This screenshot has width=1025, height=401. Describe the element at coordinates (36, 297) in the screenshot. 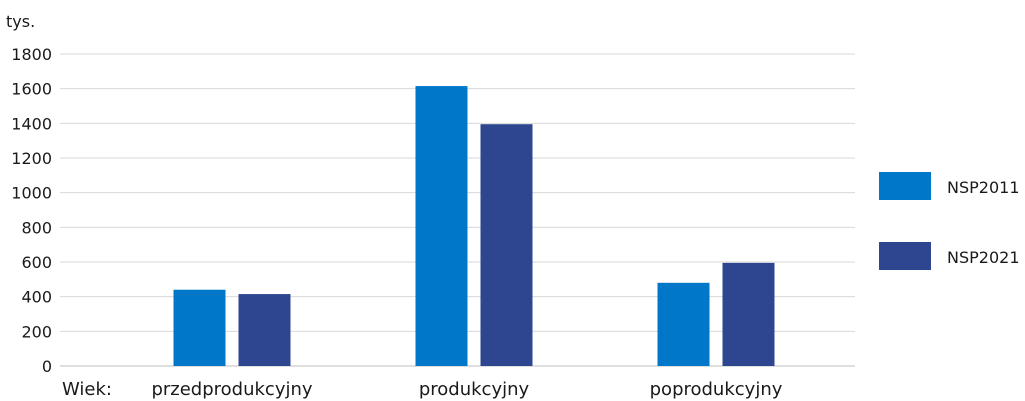

I see `y-tick-label: 400` at that location.